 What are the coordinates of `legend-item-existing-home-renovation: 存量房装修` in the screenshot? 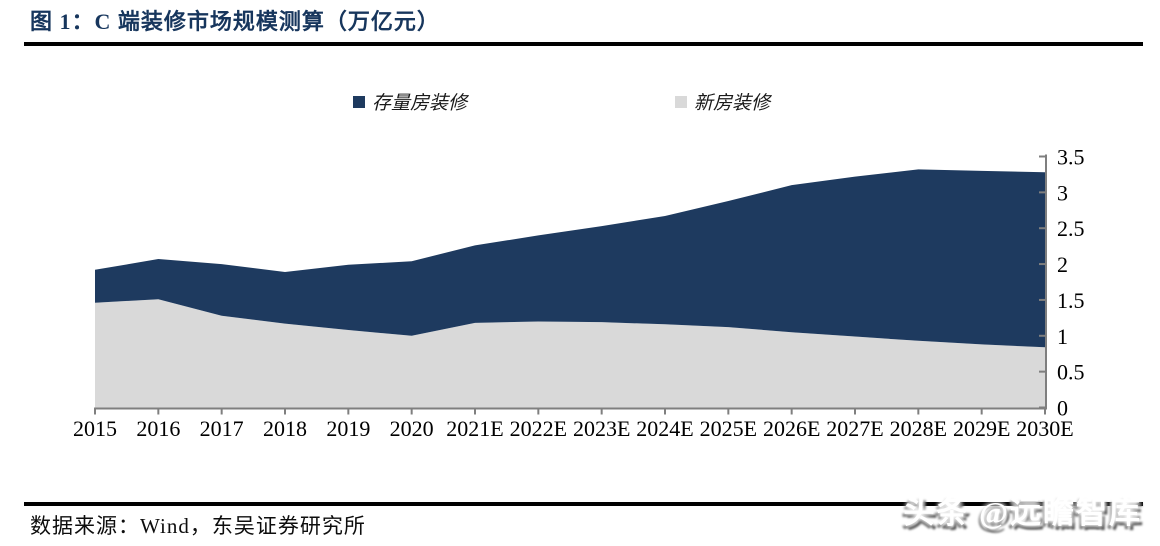 It's located at (410, 101).